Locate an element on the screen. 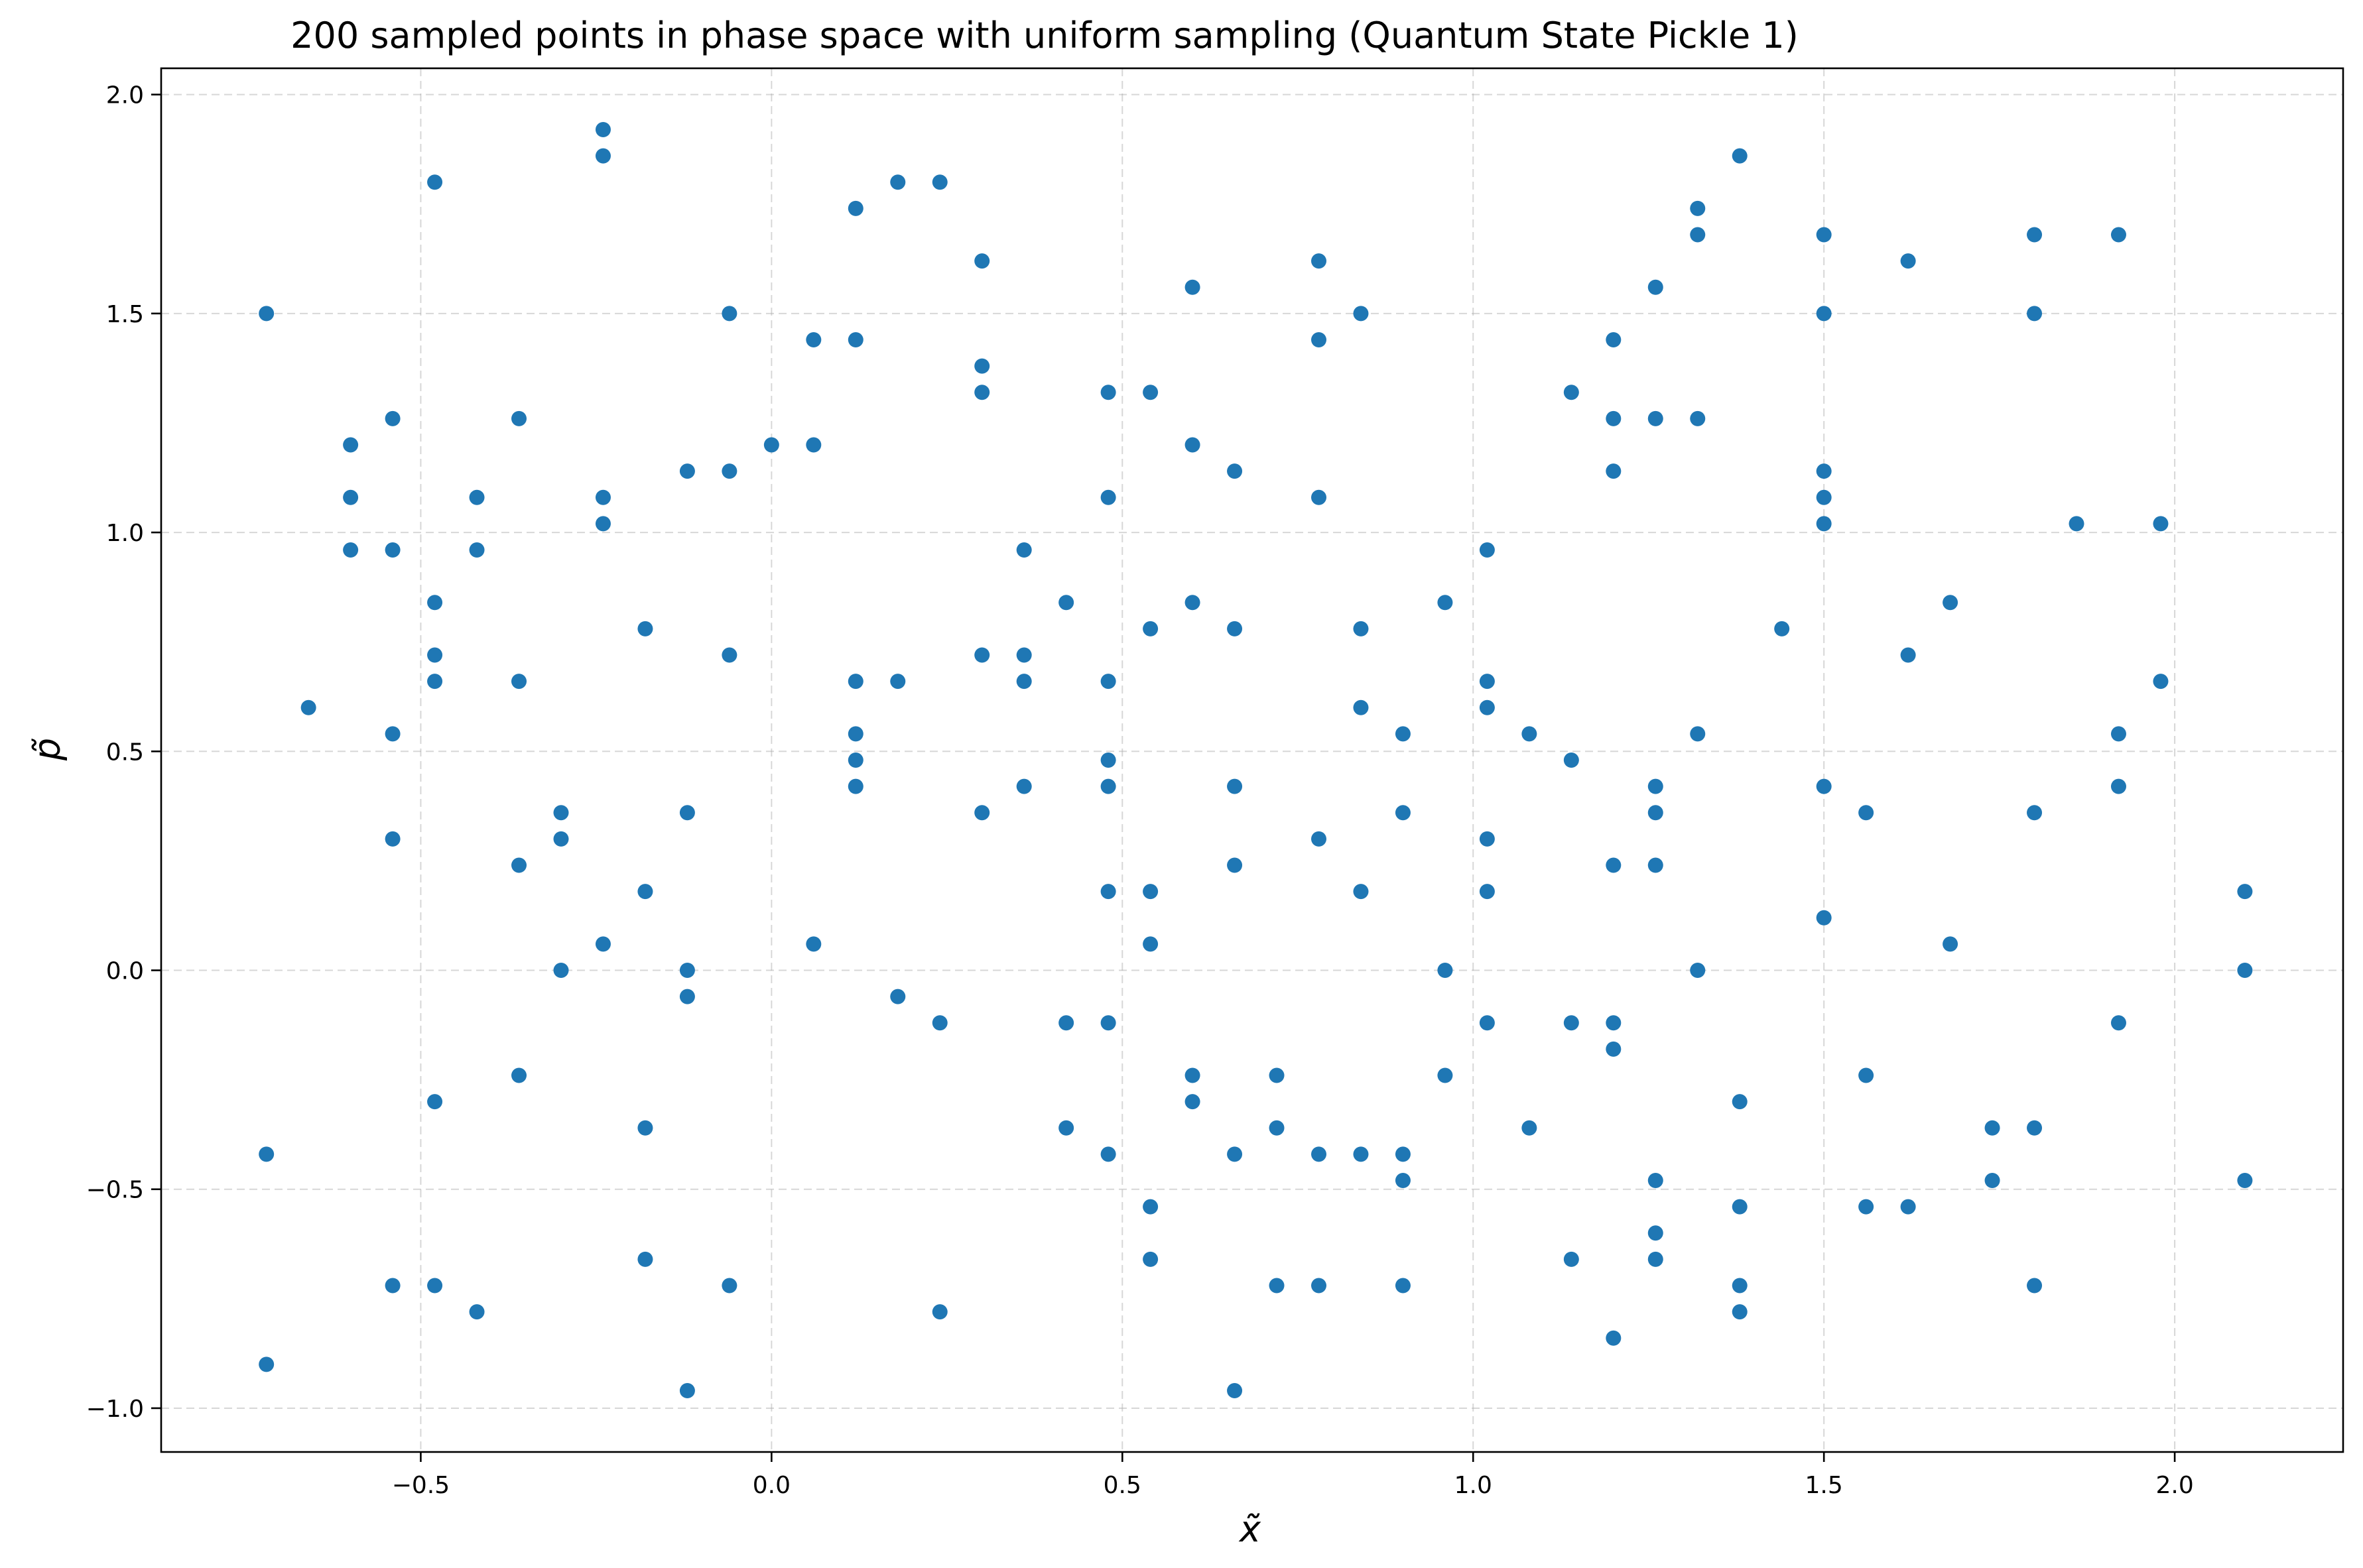 The width and height of the screenshot is (2363, 1568). y-tick-label: 0.5 is located at coordinates (125, 752).